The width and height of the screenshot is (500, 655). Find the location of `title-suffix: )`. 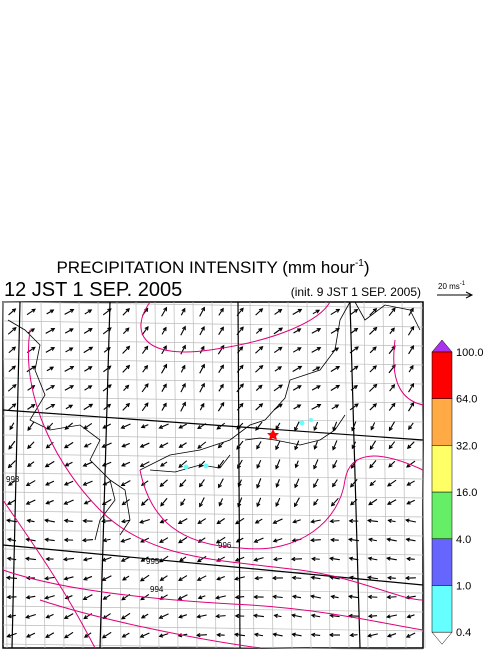

title-suffix: ) is located at coordinates (367, 267).